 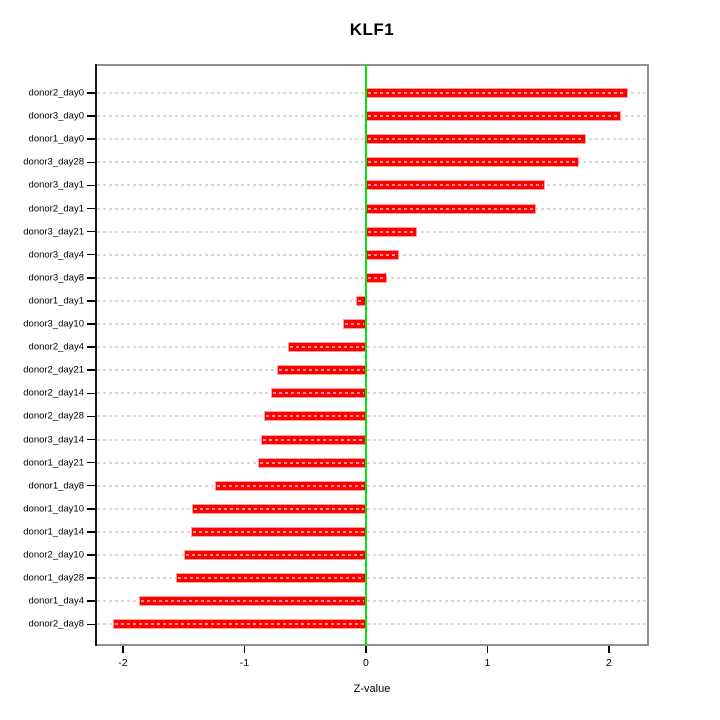 What do you see at coordinates (53, 416) in the screenshot?
I see `y-tick-label: donor2_day28` at bounding box center [53, 416].